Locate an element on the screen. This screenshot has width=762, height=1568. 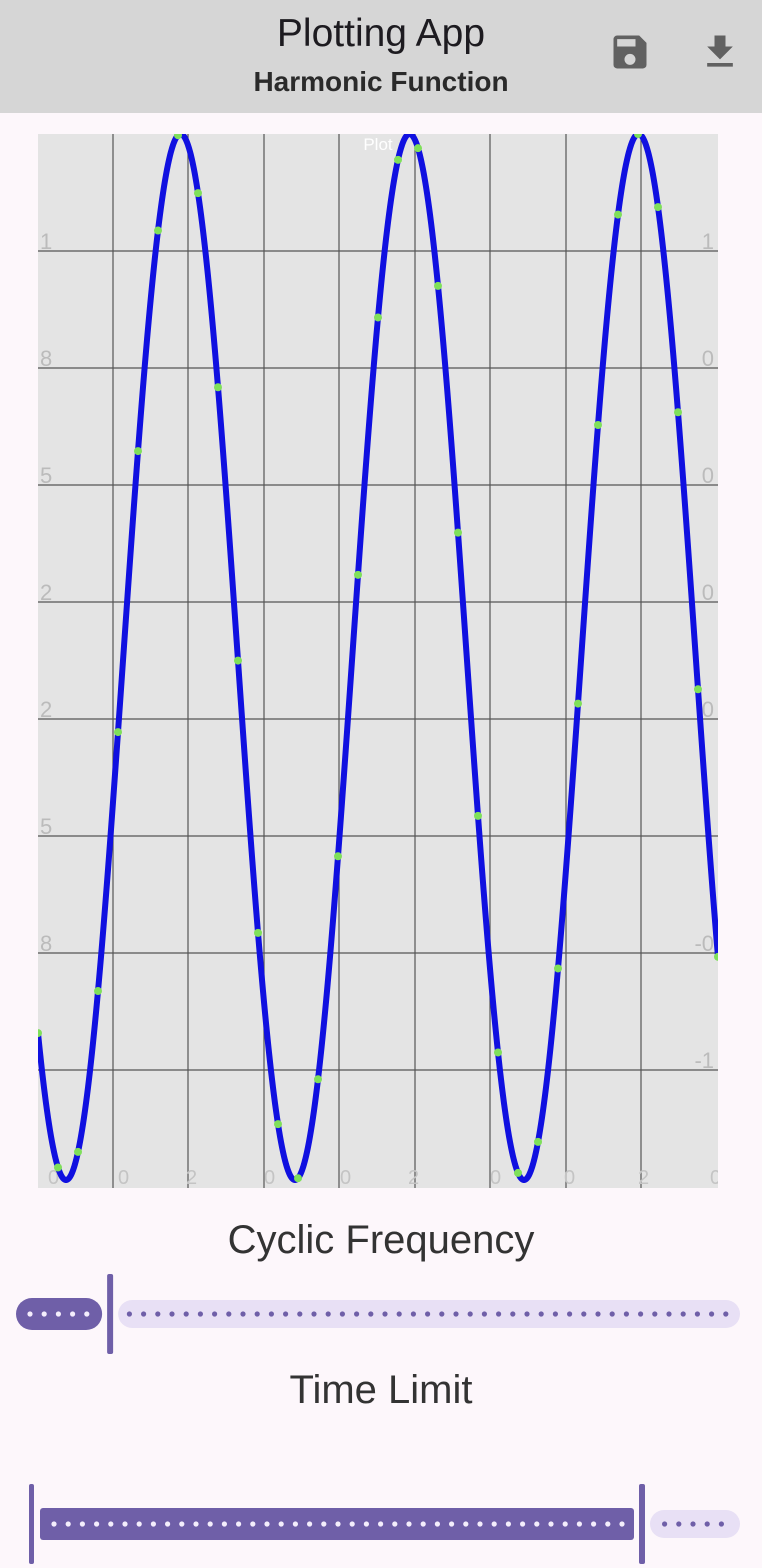
y-tick-label-left: 5 is located at coordinates (46, 826).